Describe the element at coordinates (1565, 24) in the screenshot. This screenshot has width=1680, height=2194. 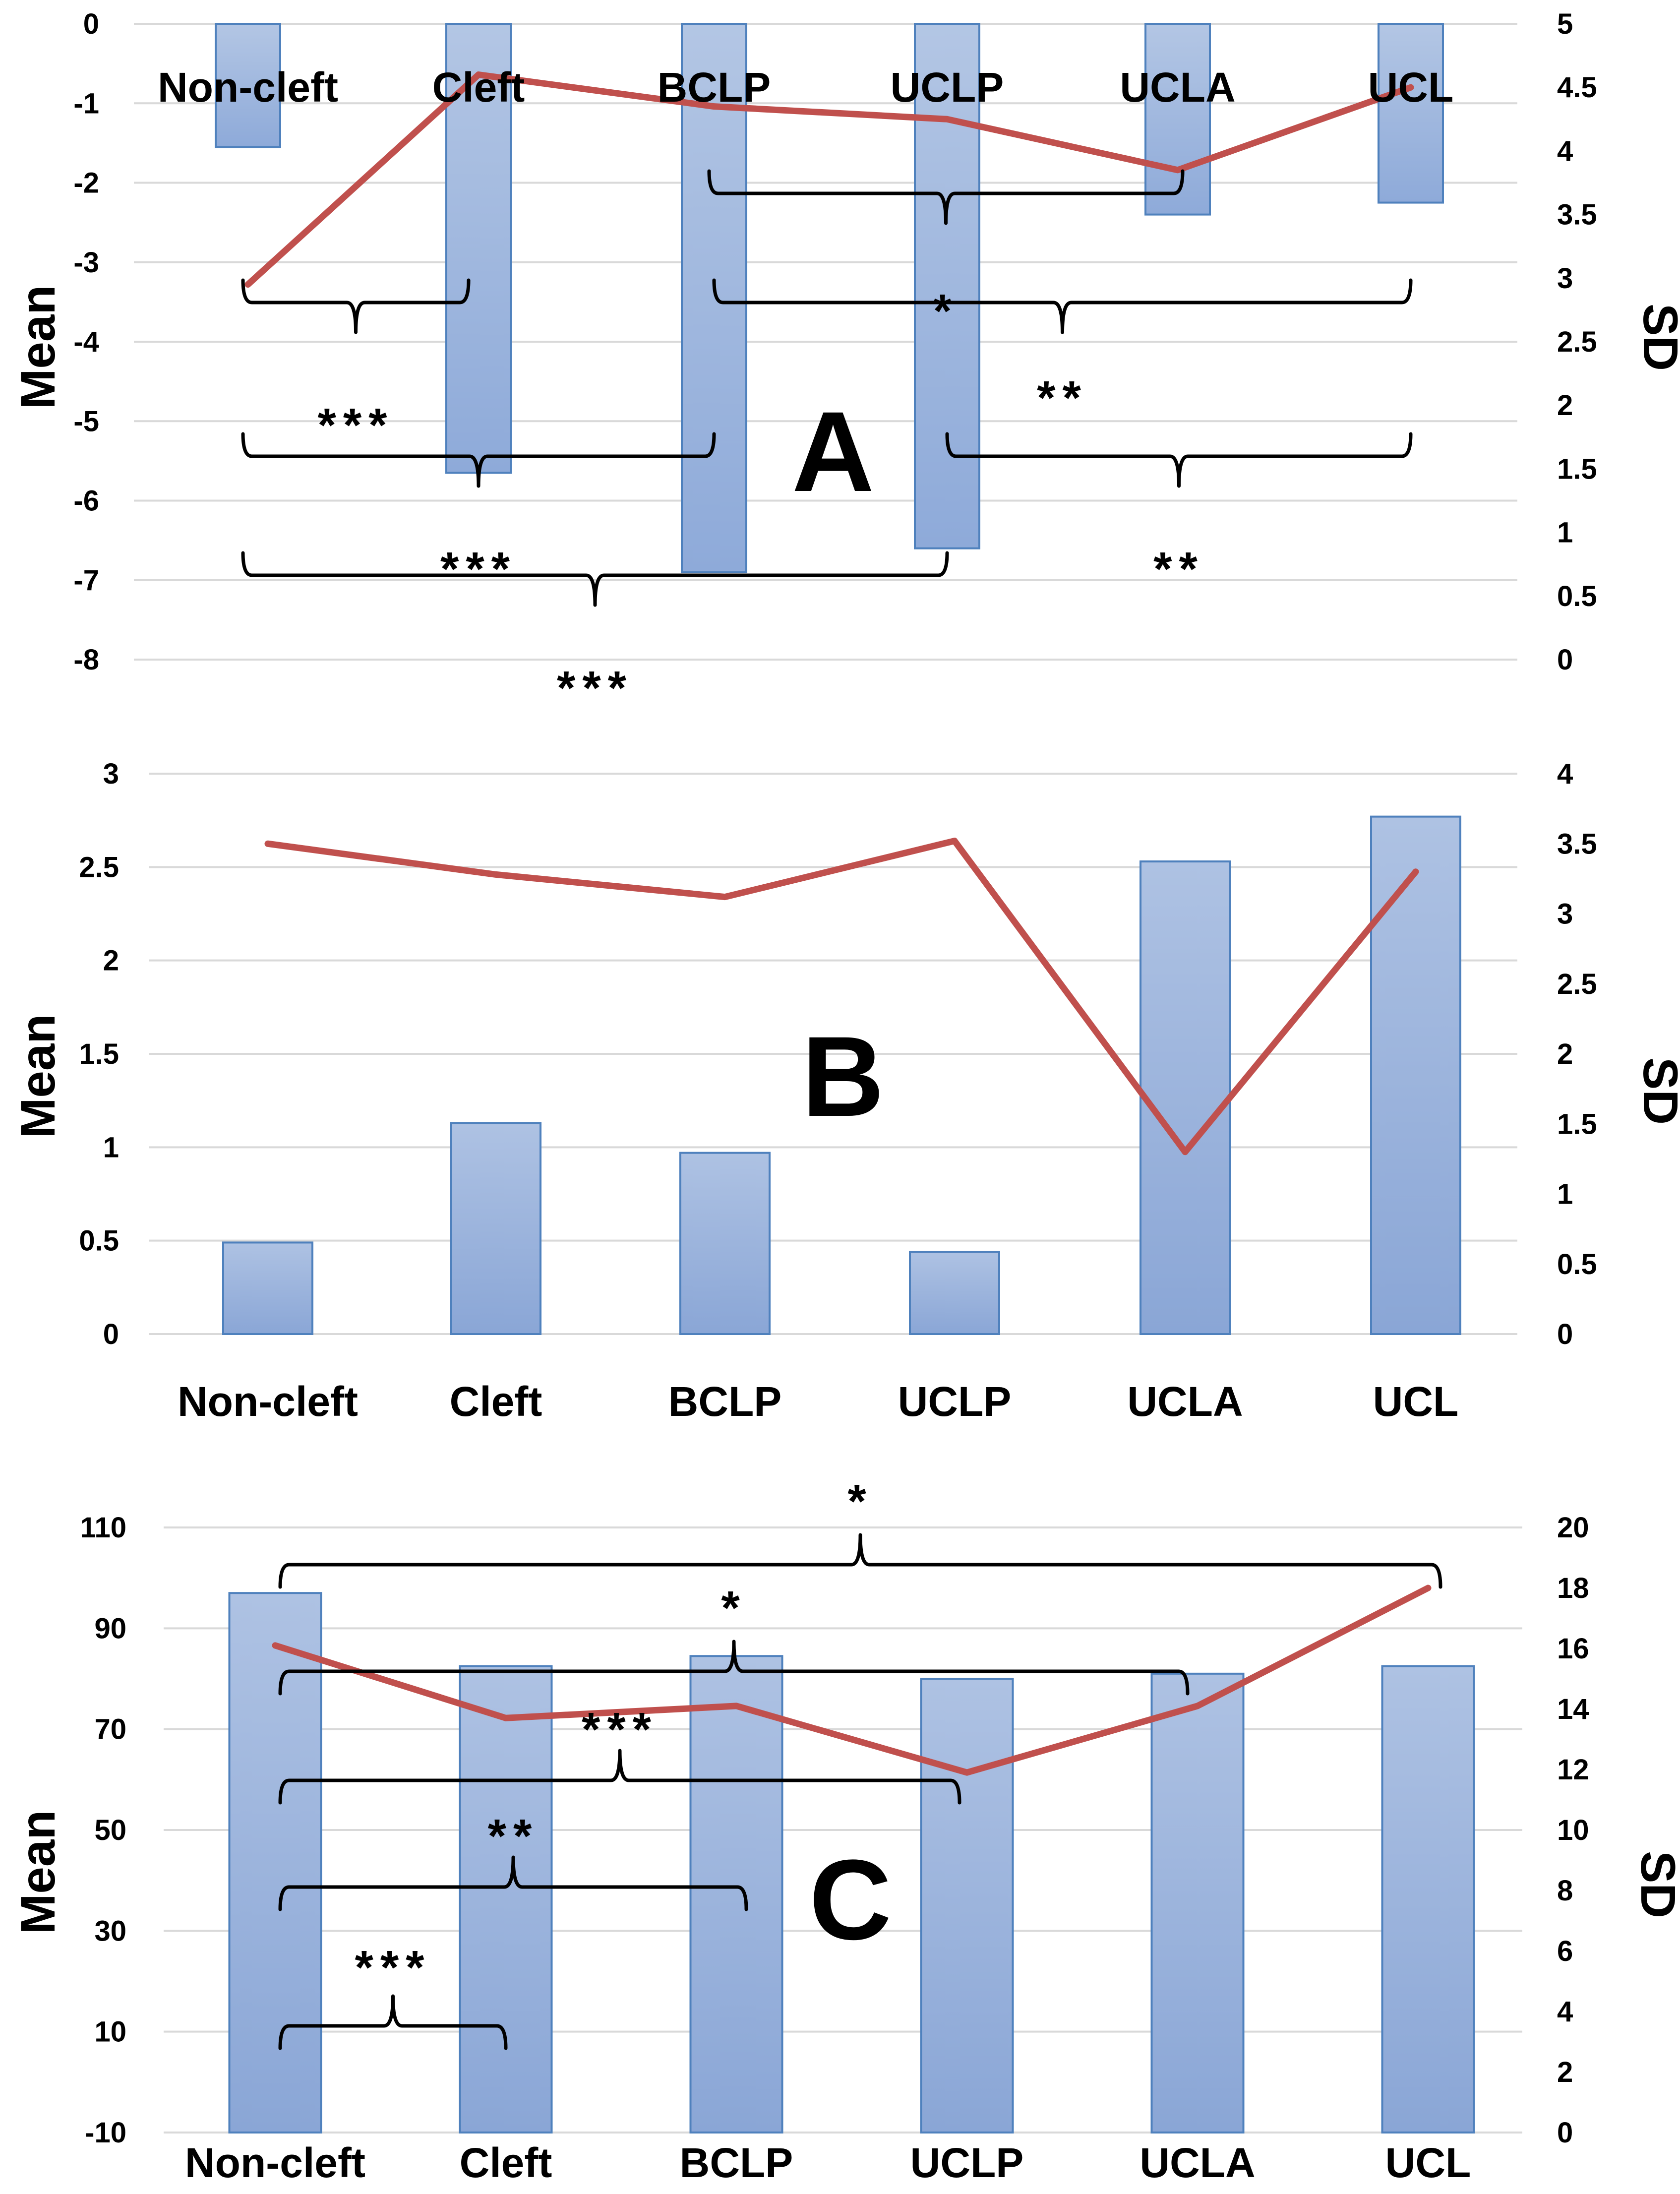
I see `y2-tick-label: 5` at that location.